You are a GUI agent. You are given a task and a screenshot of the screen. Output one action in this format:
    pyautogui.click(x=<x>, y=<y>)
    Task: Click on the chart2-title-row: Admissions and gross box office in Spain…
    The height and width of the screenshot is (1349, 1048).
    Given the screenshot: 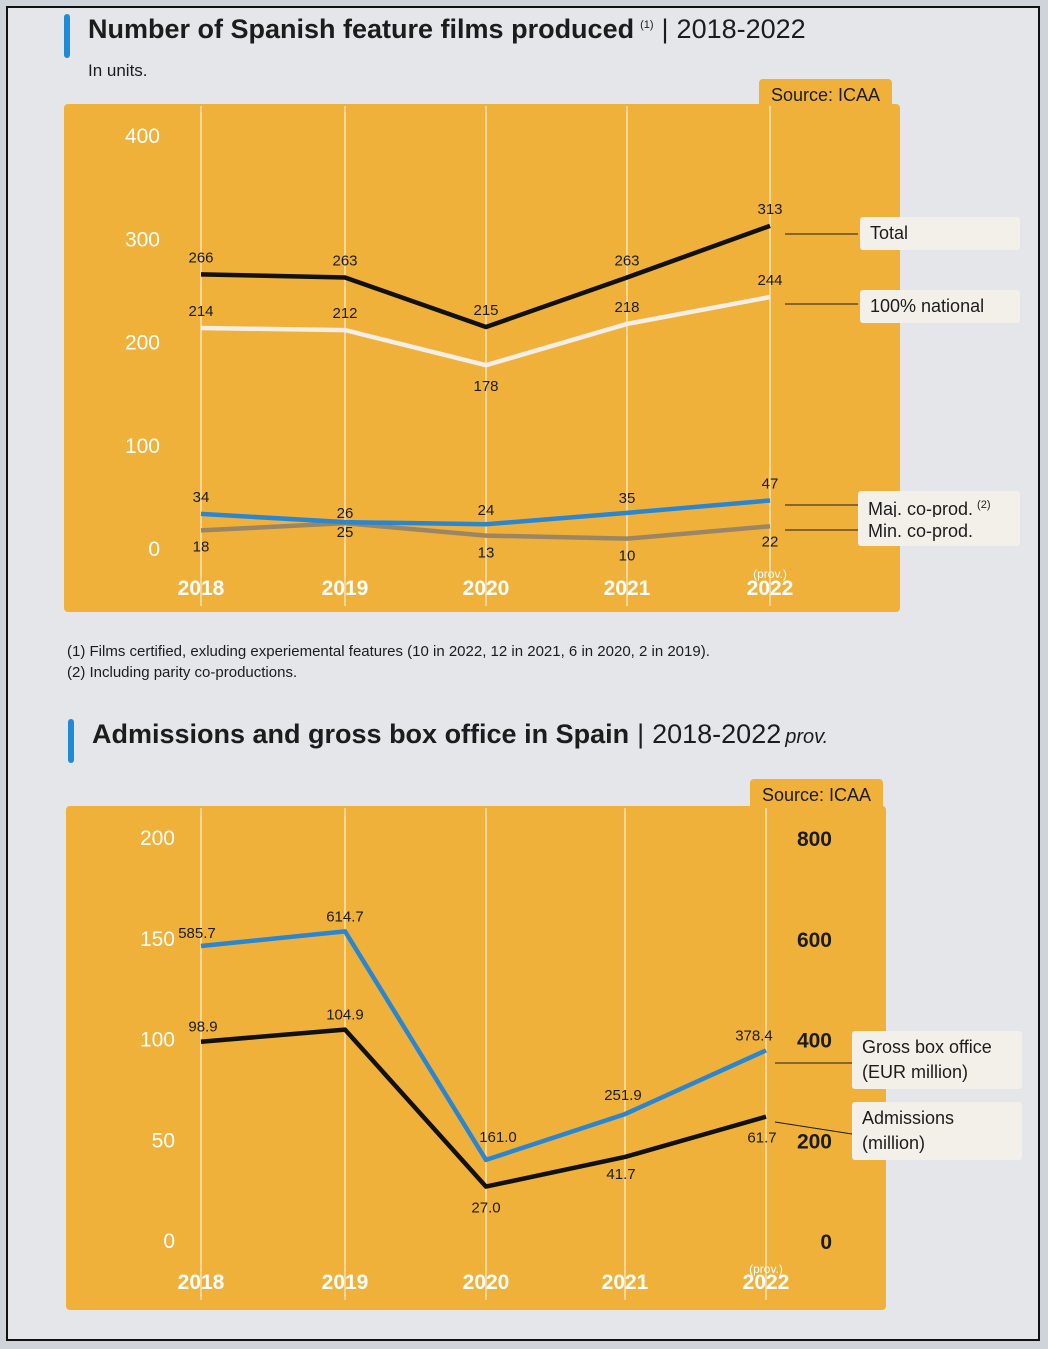 What is the action you would take?
    pyautogui.click(x=460, y=734)
    